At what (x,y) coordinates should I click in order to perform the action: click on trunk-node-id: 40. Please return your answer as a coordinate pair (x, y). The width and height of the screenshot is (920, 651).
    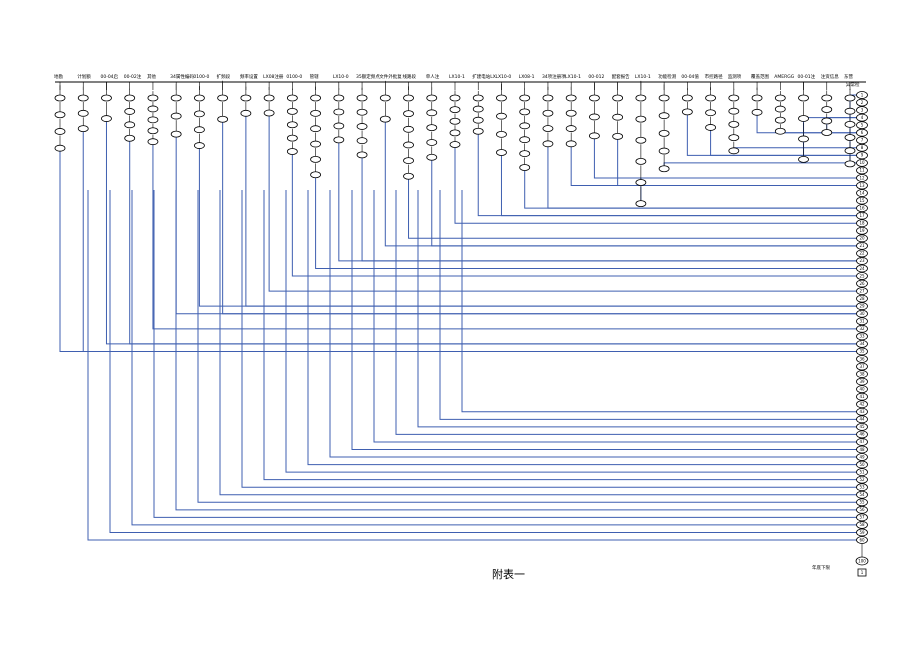
    Looking at the image, I should click on (862, 388).